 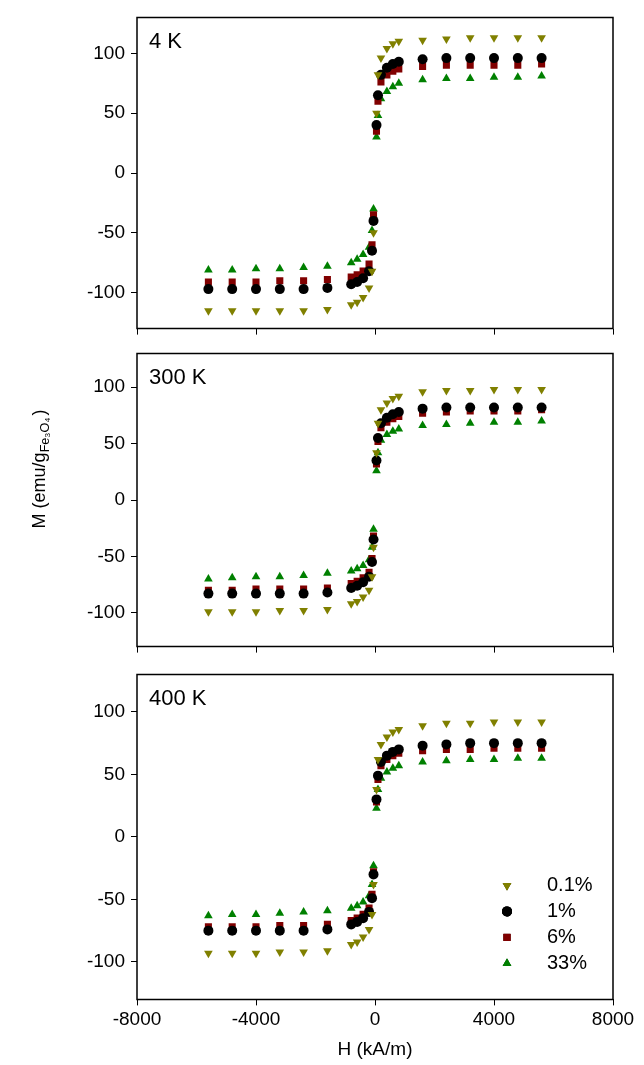 I want to click on legend-label: 0.1%, so click(x=570, y=883).